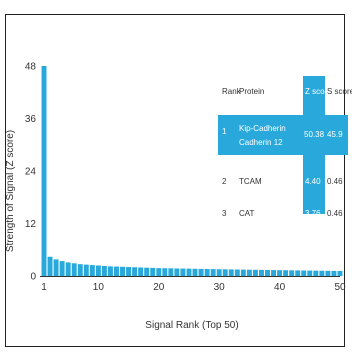 This screenshot has width=352, height=356. I want to click on table-header-protein: Protein, so click(251, 91).